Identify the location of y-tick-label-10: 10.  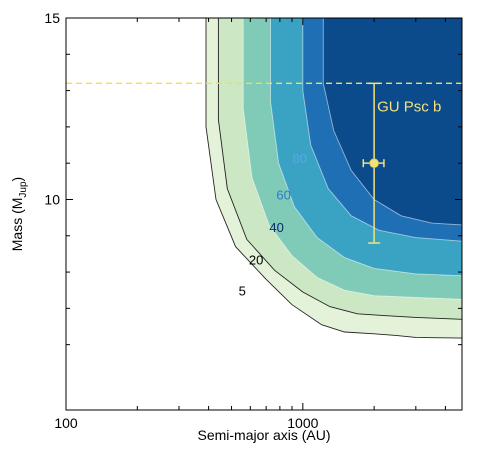
(52, 199).